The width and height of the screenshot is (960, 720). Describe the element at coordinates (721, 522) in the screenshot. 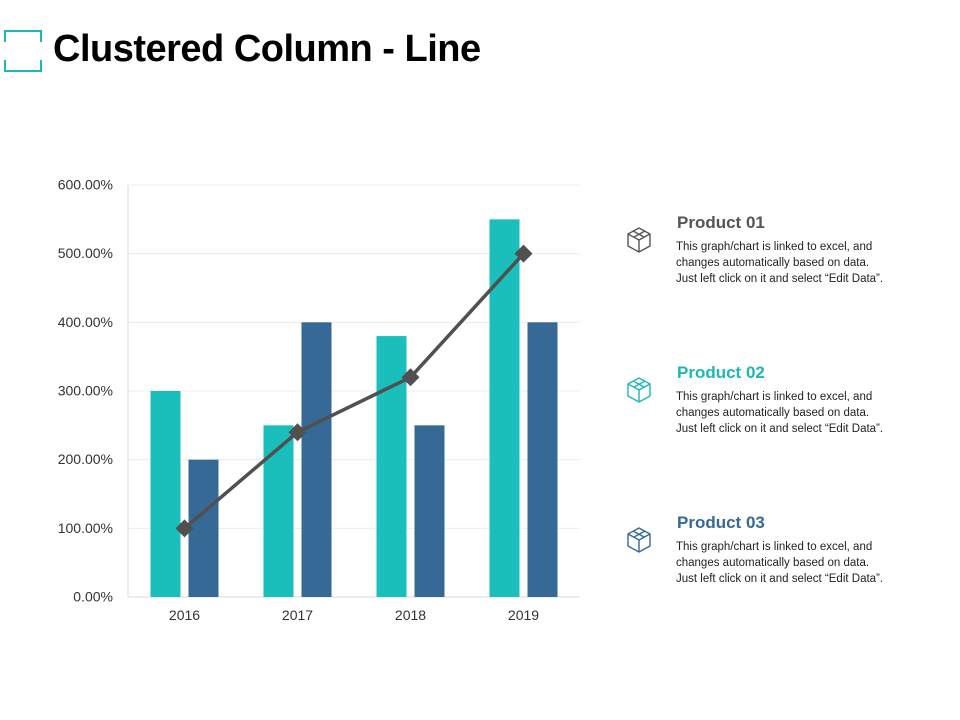

I see `product-03-name: Product 03` at that location.